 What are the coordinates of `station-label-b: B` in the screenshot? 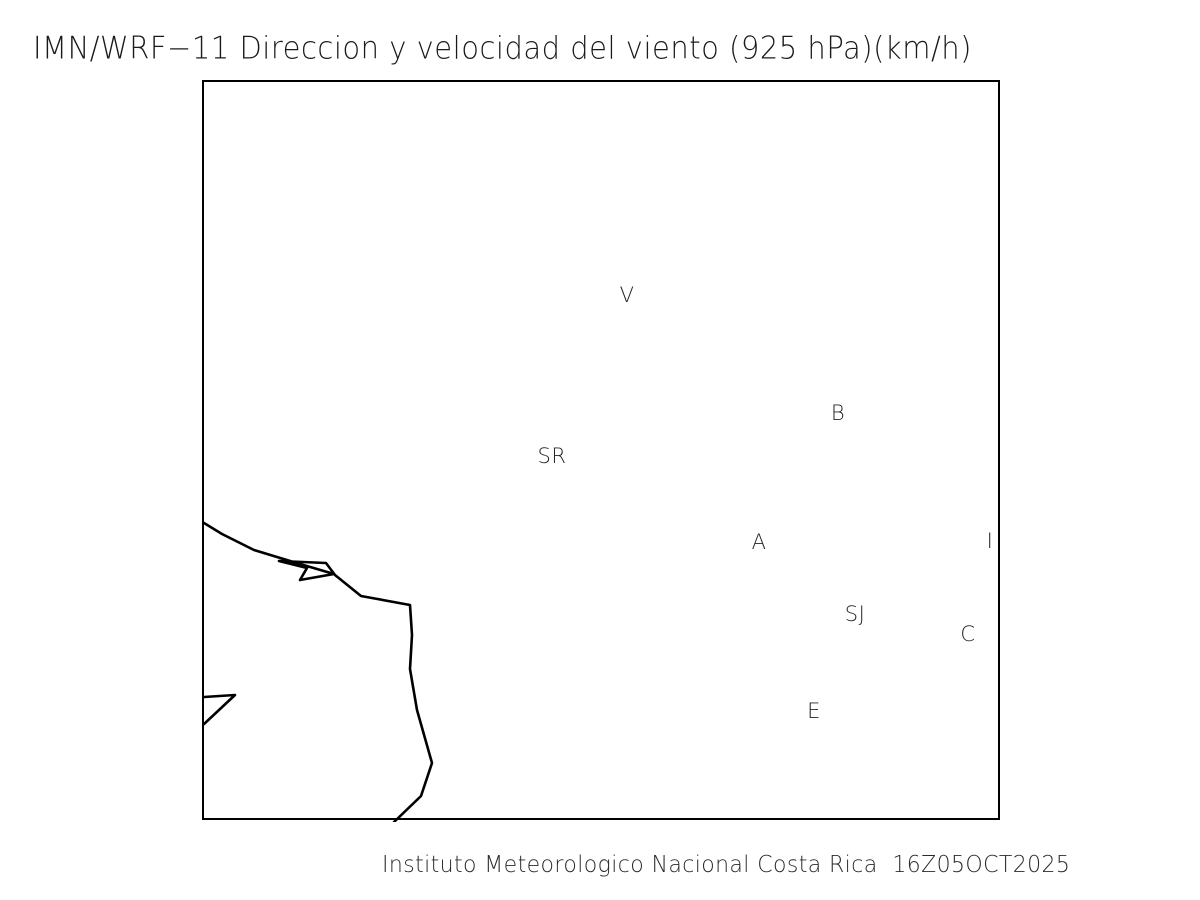 It's located at (838, 413).